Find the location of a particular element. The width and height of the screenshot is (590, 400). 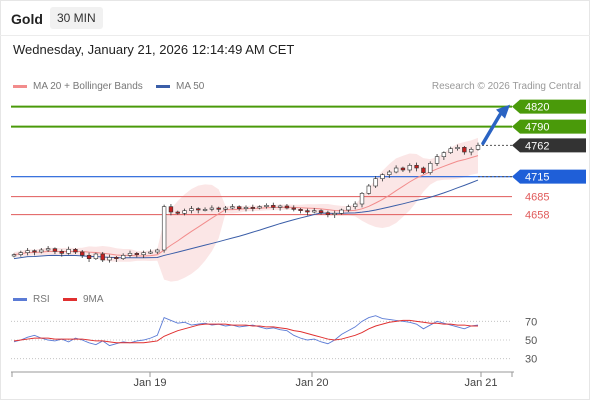

instrument-title: Gold is located at coordinates (27, 19).